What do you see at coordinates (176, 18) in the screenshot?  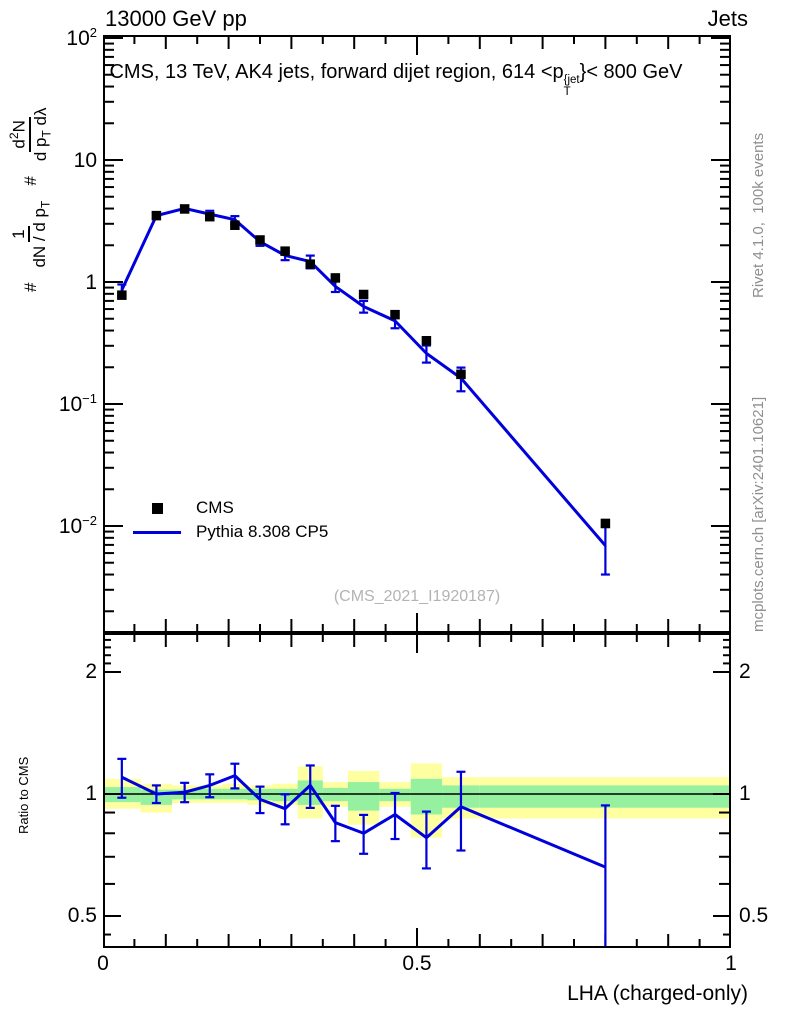 I see `beam-energy-label: 13000 GeV pp` at bounding box center [176, 18].